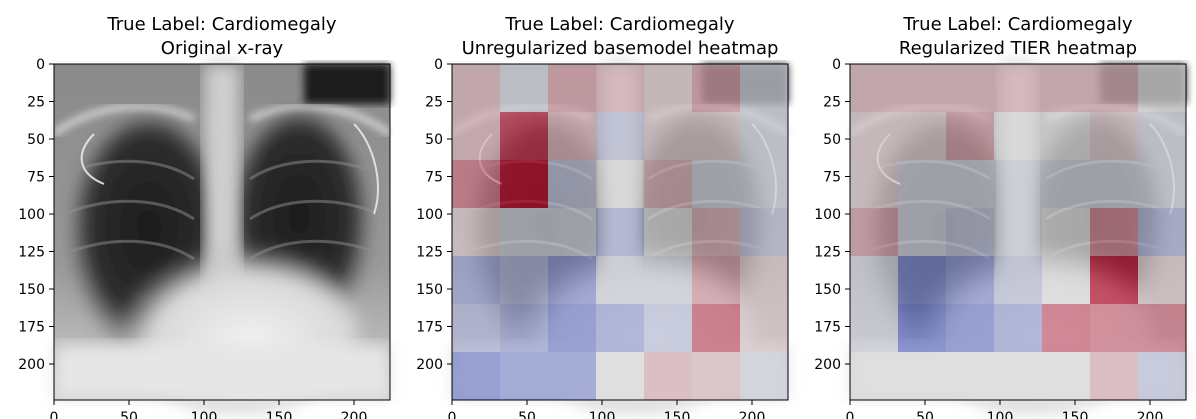 The height and width of the screenshot is (419, 1196). I want to click on heatmap-cell-r3-c2, so click(970, 232).